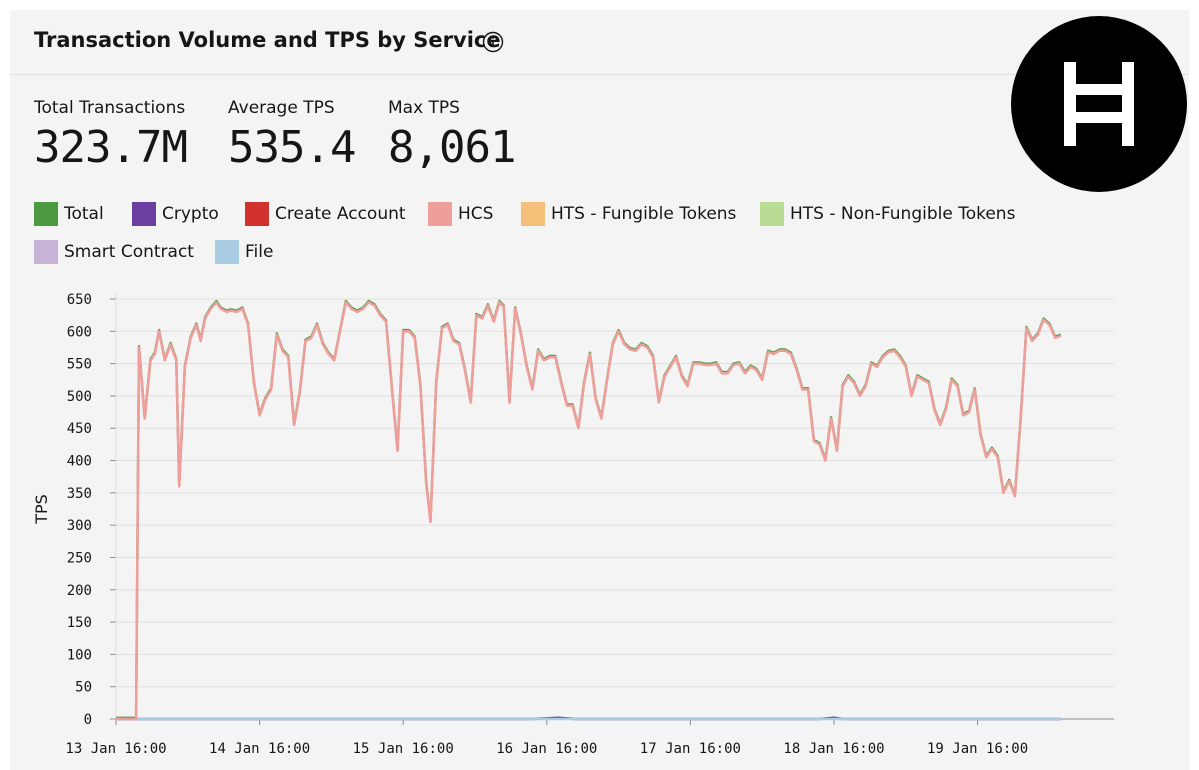 Image resolution: width=1199 pixels, height=770 pixels. What do you see at coordinates (833, 749) in the screenshot?
I see `x-tick-label: 18 Jan 16:00` at bounding box center [833, 749].